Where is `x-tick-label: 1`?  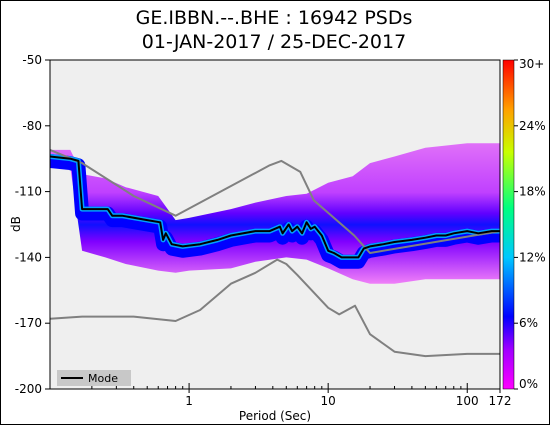 x-tick-label: 1 is located at coordinates (189, 401).